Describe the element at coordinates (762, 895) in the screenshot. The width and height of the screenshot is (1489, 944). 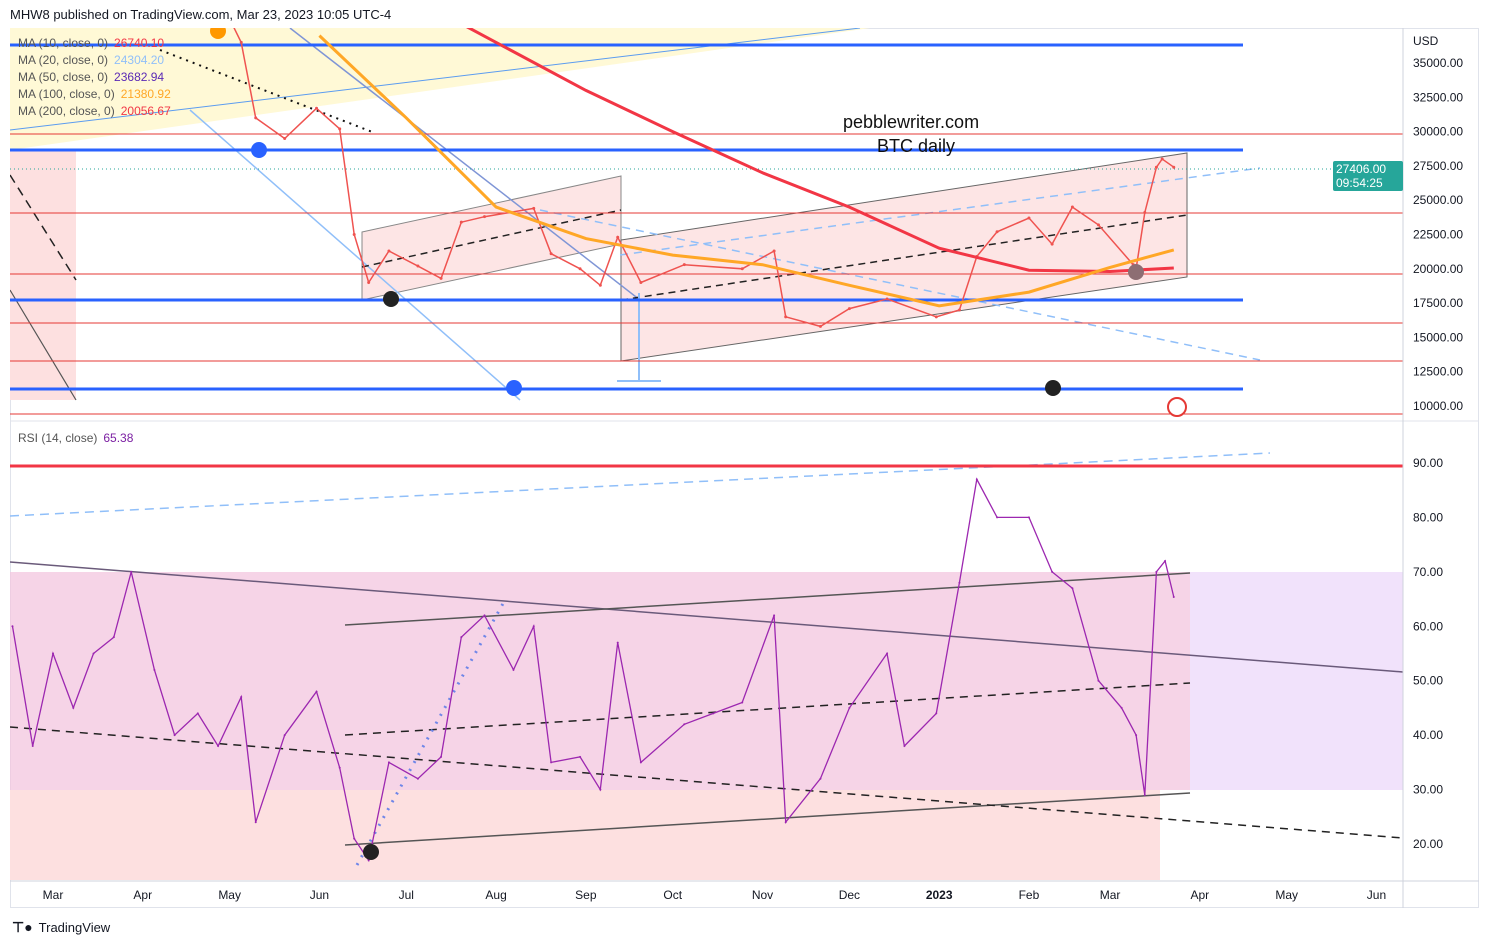
I see `time-tick-label: Nov` at that location.